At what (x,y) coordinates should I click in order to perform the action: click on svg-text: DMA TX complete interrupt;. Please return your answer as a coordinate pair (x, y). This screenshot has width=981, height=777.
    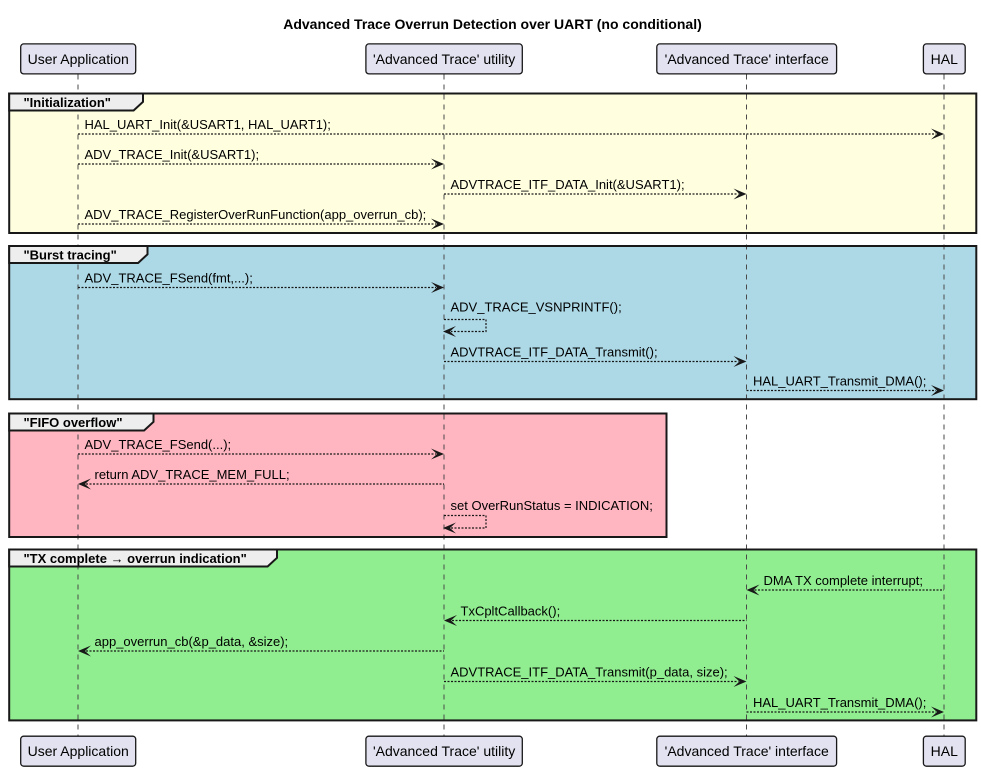
    Looking at the image, I should click on (843, 580).